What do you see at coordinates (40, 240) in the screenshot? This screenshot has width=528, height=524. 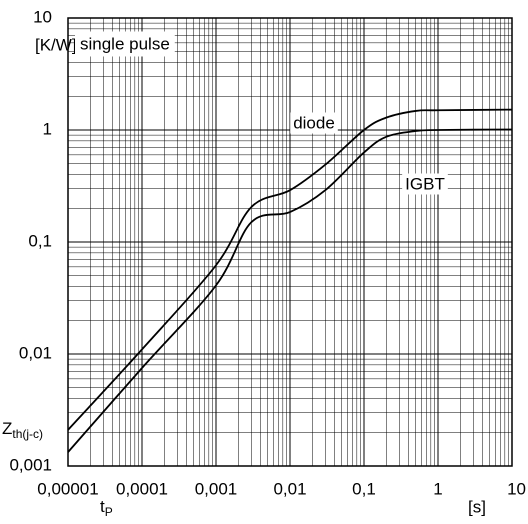 I see `y-tick-label: 0,1` at bounding box center [40, 240].